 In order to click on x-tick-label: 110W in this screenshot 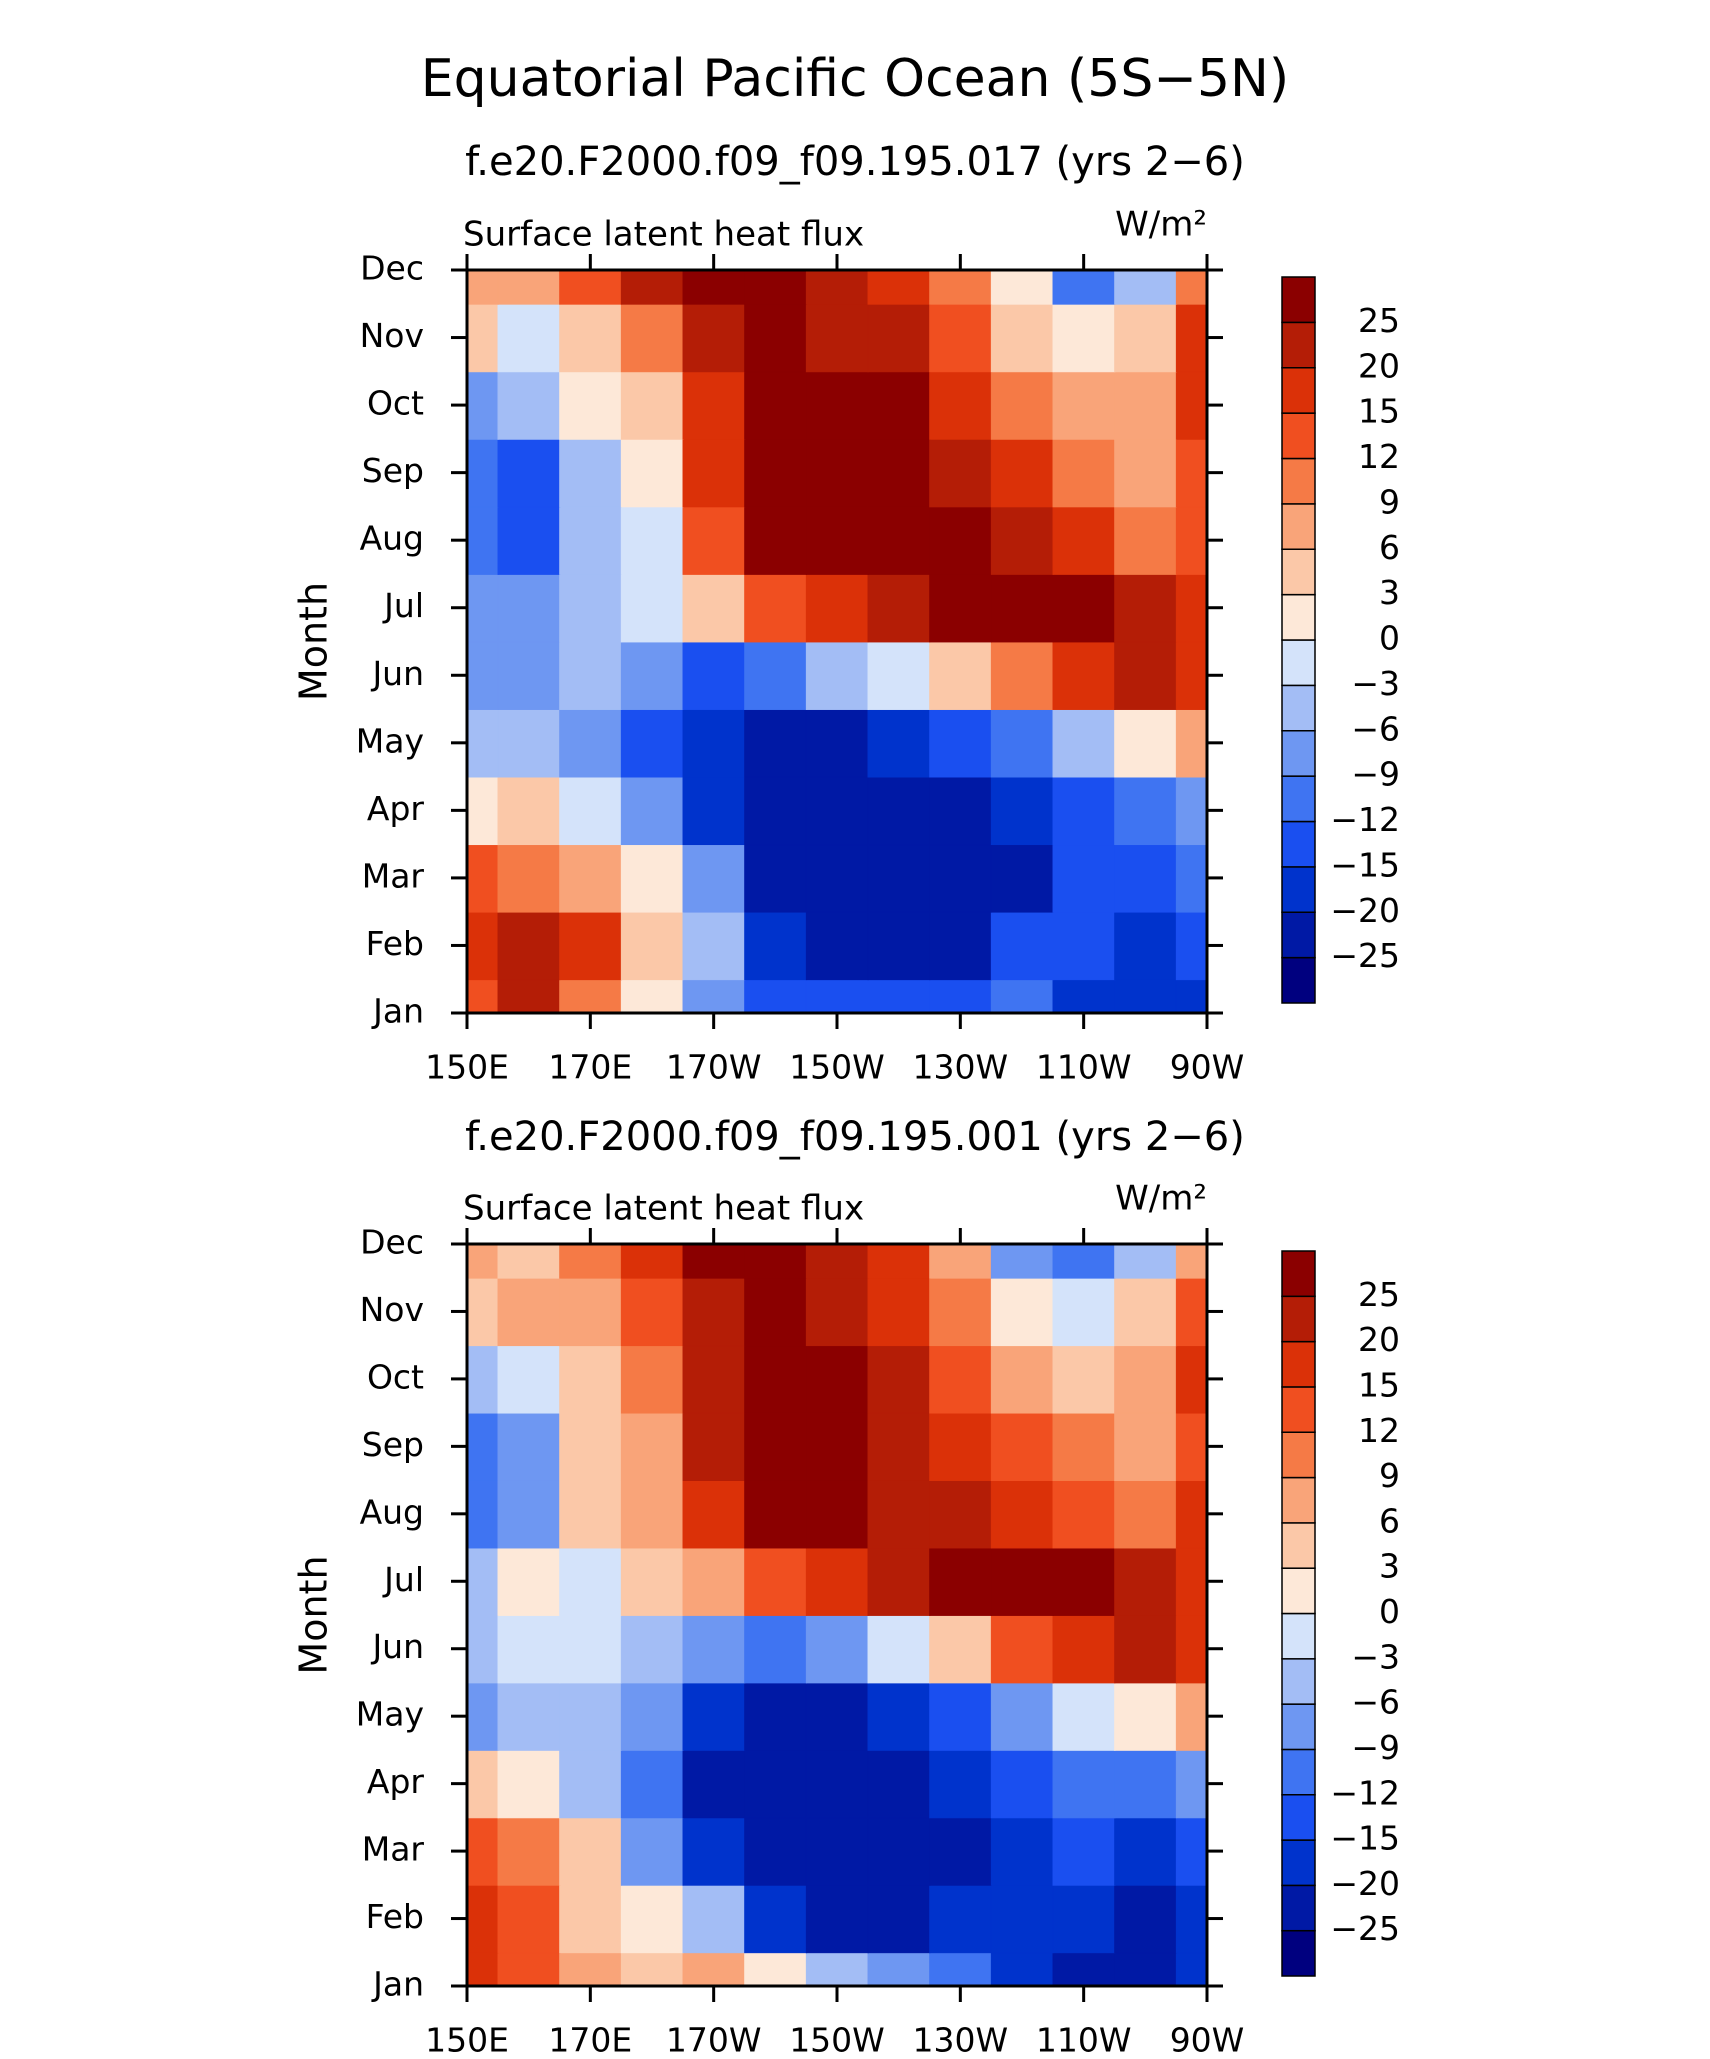, I will do `click(1084, 2040)`.